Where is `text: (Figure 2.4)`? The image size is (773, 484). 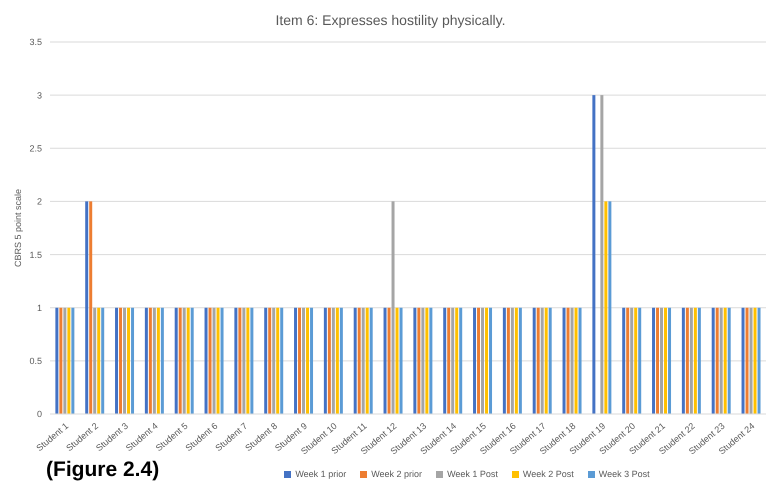 text: (Figure 2.4) is located at coordinates (103, 470).